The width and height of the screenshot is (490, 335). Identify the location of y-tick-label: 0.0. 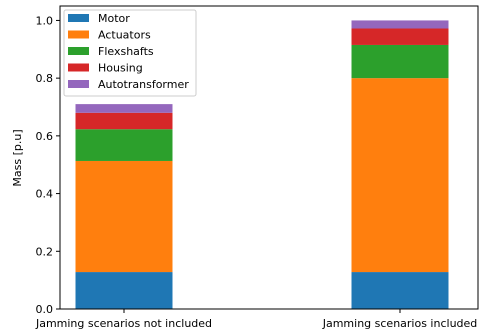
(45, 309).